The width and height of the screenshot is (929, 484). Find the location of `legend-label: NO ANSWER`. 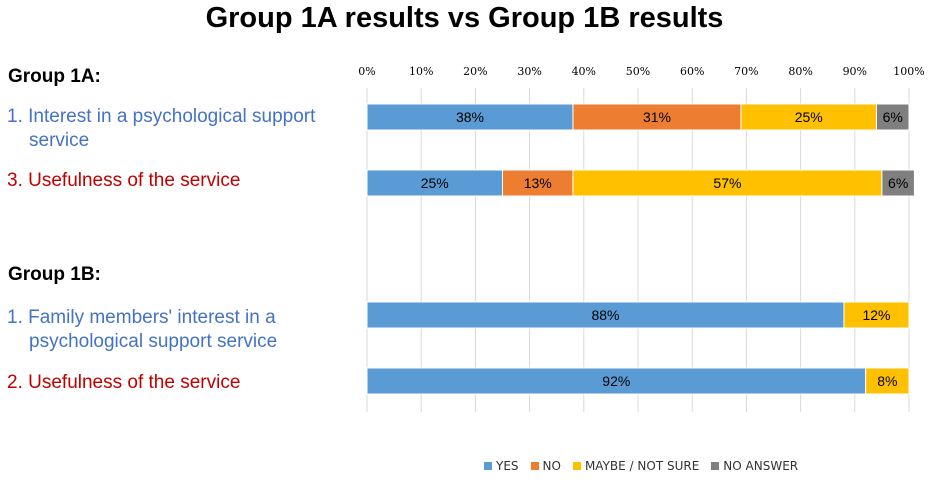

legend-label: NO ANSWER is located at coordinates (761, 466).